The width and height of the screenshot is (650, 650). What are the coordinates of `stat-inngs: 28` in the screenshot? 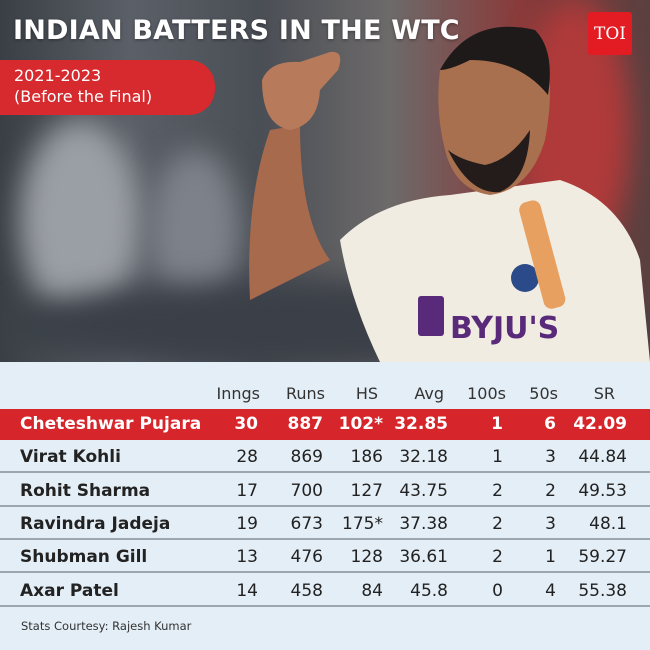 It's located at (247, 457).